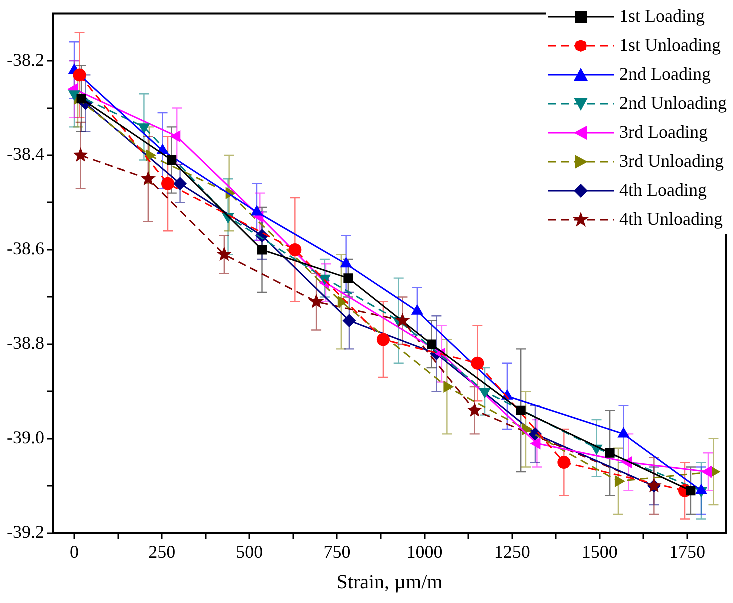  I want to click on legend-label: 1st Unloading, so click(670, 45).